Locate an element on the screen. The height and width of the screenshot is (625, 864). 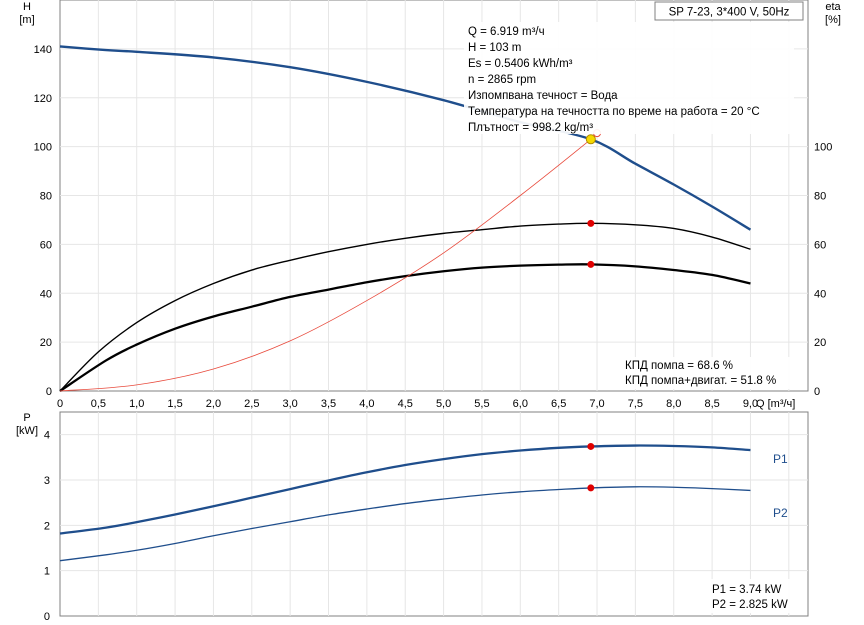
info-line: Es = 0.5406 kWh/m³ is located at coordinates (520, 64).